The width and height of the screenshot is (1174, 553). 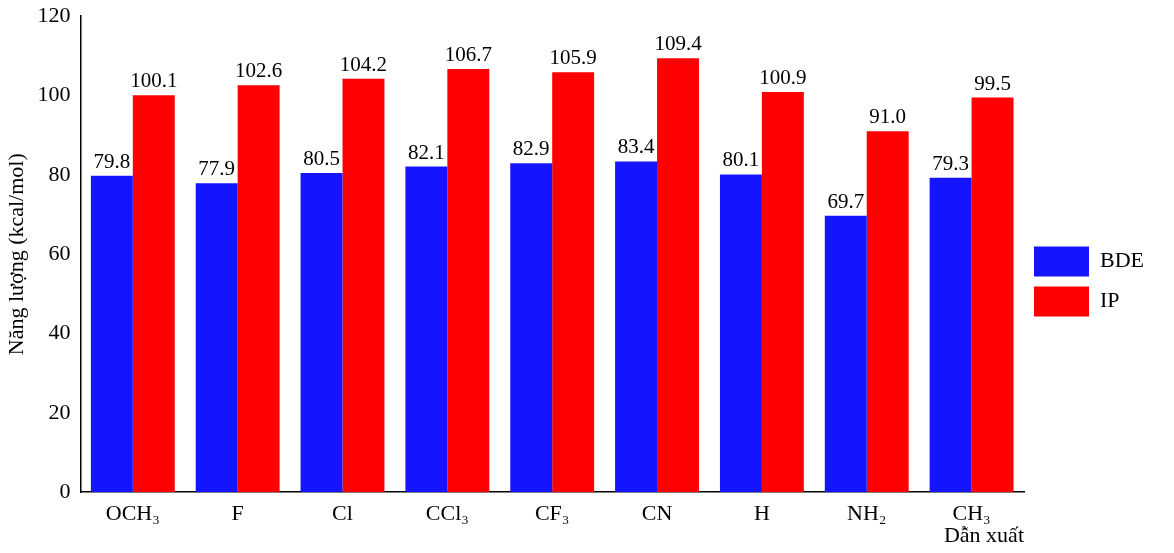 I want to click on y-tick-label: 120, so click(x=54, y=14).